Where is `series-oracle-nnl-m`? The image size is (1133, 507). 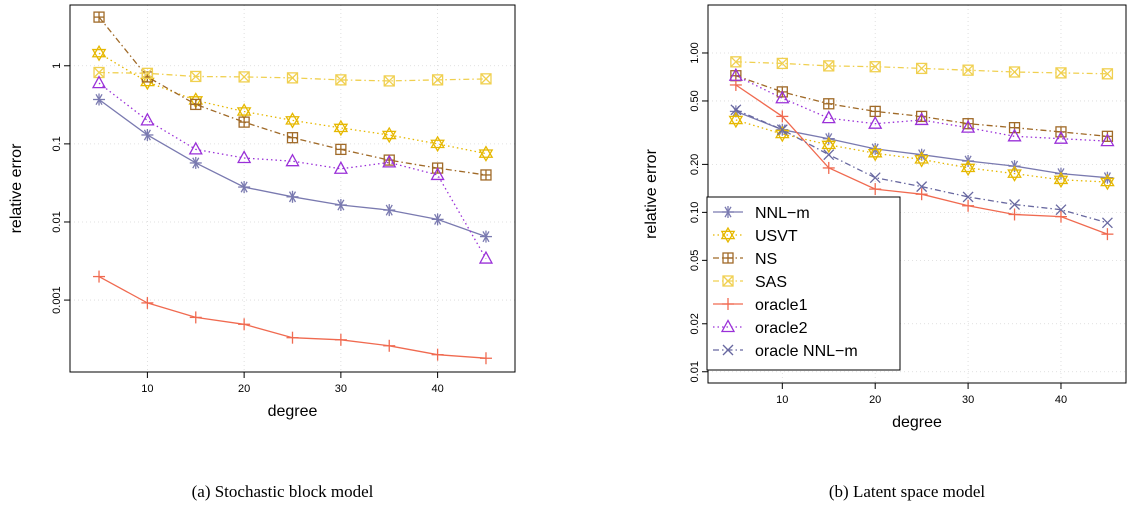 series-oracle-nnl-m is located at coordinates (921, 166).